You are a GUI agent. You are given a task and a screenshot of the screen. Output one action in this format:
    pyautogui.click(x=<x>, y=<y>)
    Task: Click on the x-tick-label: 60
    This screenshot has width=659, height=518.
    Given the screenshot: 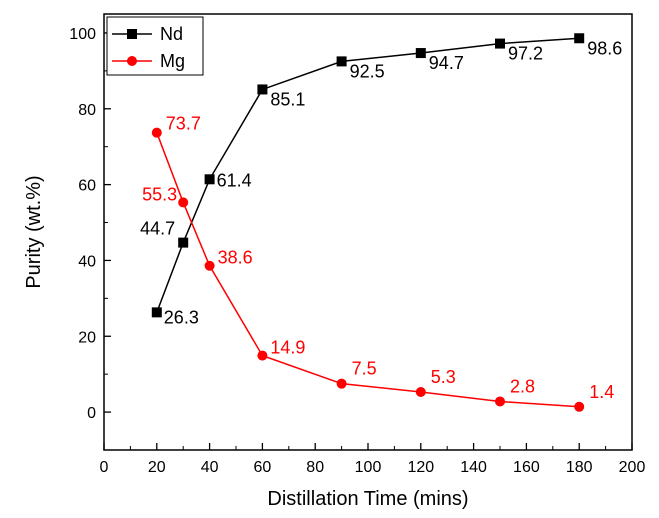 What is the action you would take?
    pyautogui.click(x=263, y=467)
    